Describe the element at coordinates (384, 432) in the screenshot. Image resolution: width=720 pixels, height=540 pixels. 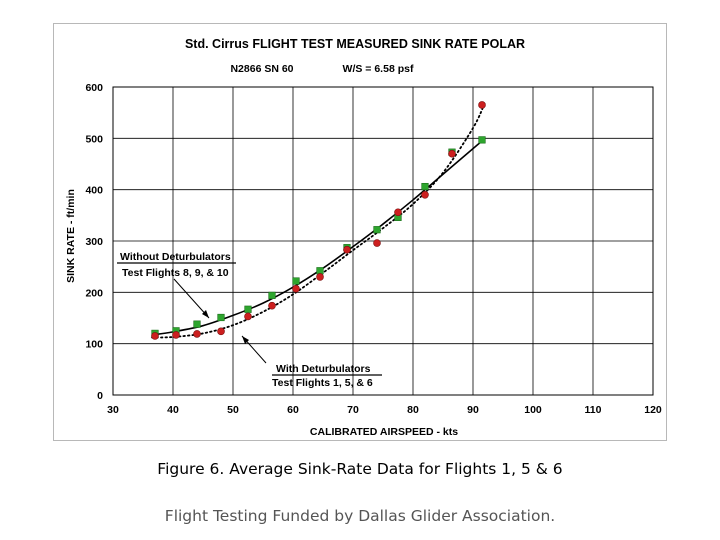
I see `x-axis-label: CALIBRATED AIRSPEED - kts` at that location.